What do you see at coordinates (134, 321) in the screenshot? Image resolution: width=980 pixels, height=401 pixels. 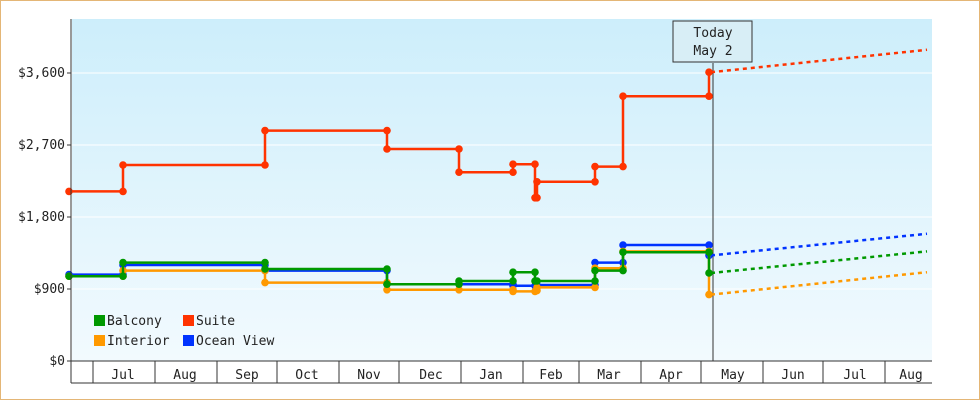 I see `balcony-legend-label: Balcony` at bounding box center [134, 321].